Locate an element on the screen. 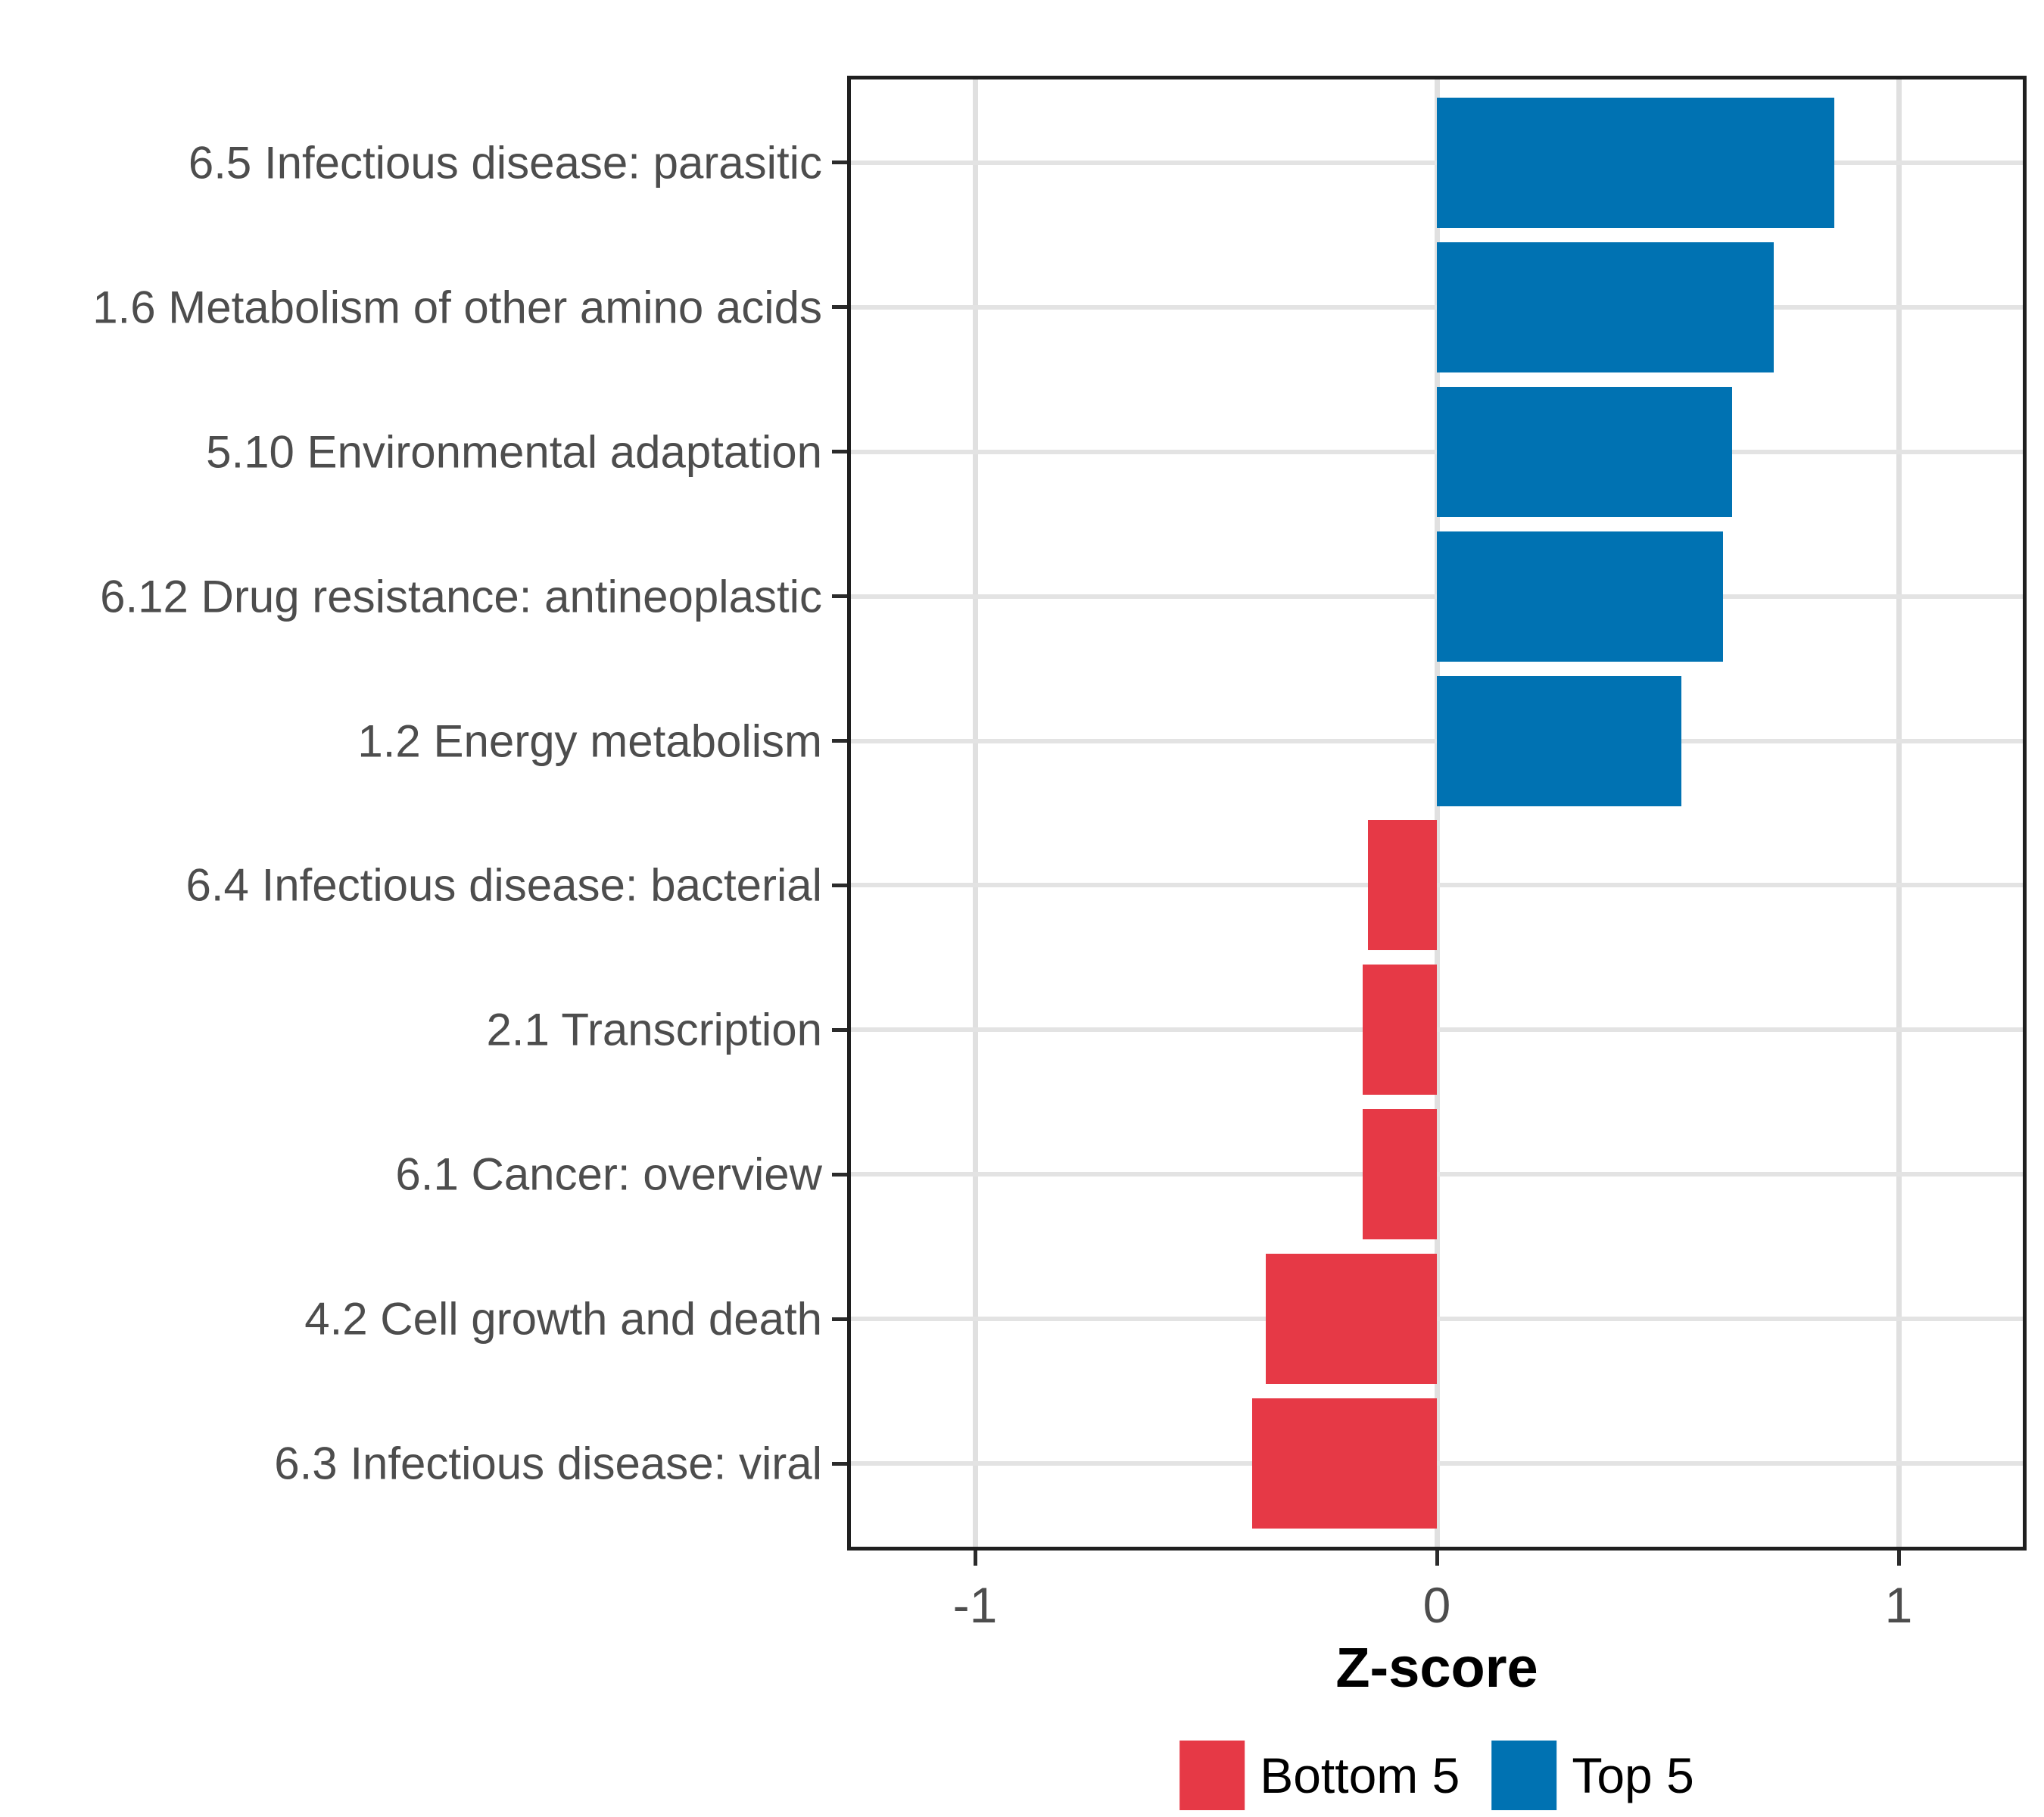 This screenshot has height=1817, width=2044. y-axis-label: 6.12 Drug resistance: antineoplastic is located at coordinates (461, 596).